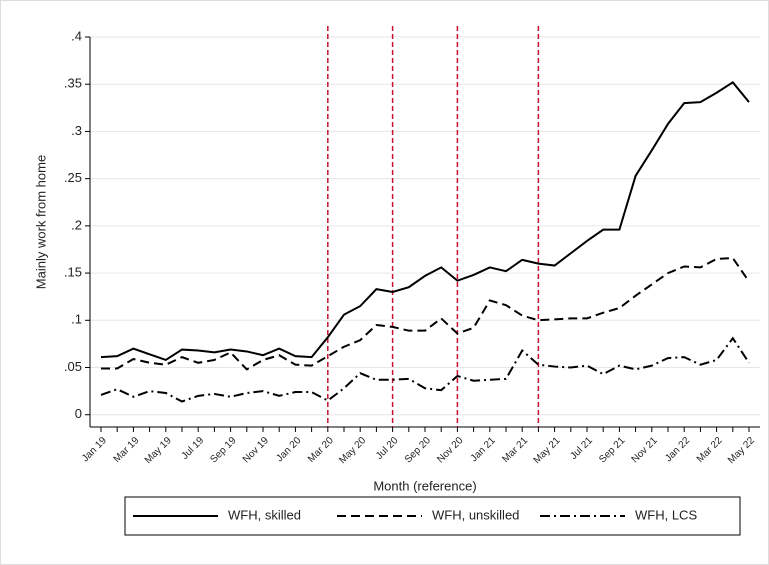 Image resolution: width=769 pixels, height=565 pixels. Describe the element at coordinates (475, 514) in the screenshot. I see `legend-label: WFH, unskilled` at that location.